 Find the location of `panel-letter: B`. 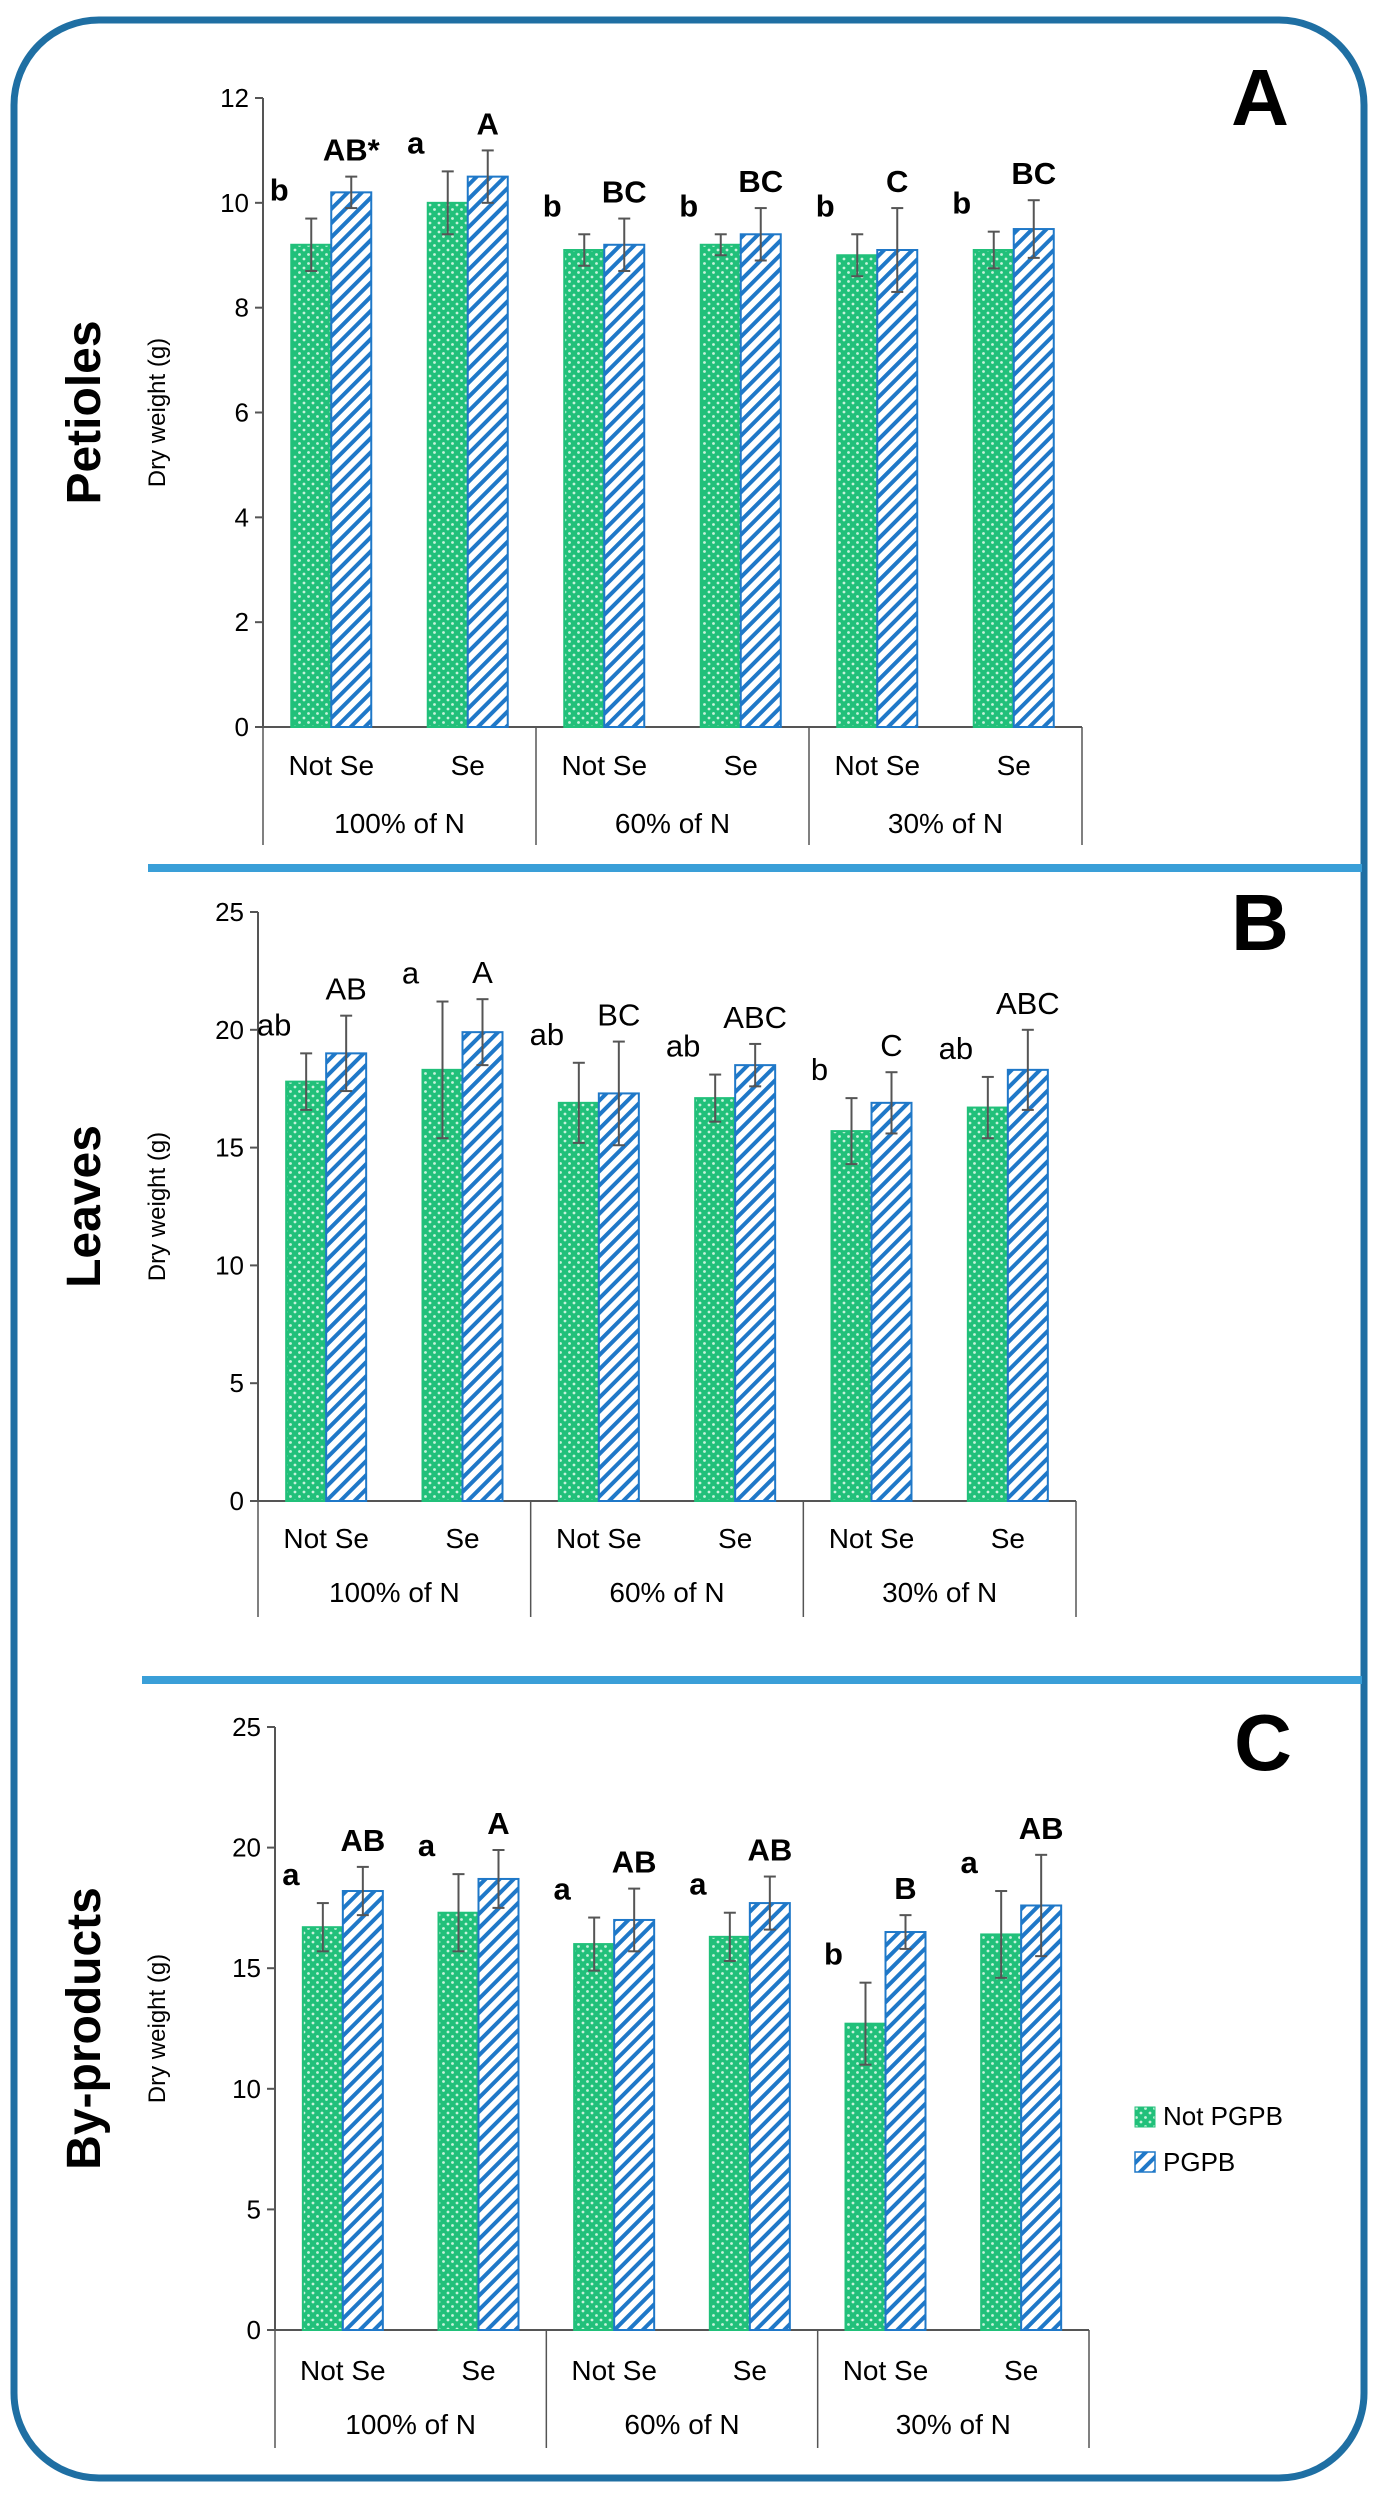

panel-letter: B is located at coordinates (1260, 922).